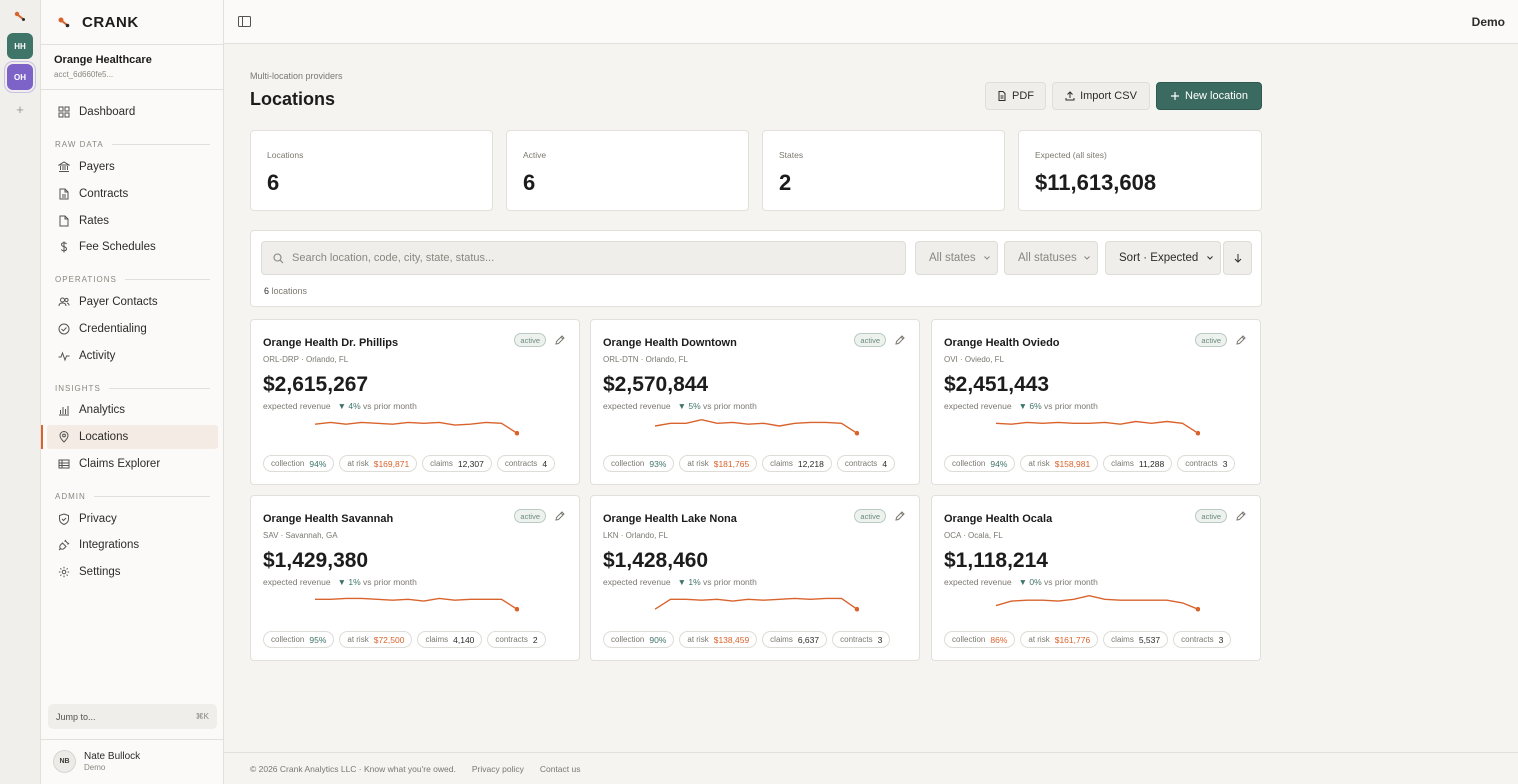  Describe the element at coordinates (457, 463) in the screenshot. I see `claims-pill: claims 12,307` at that location.